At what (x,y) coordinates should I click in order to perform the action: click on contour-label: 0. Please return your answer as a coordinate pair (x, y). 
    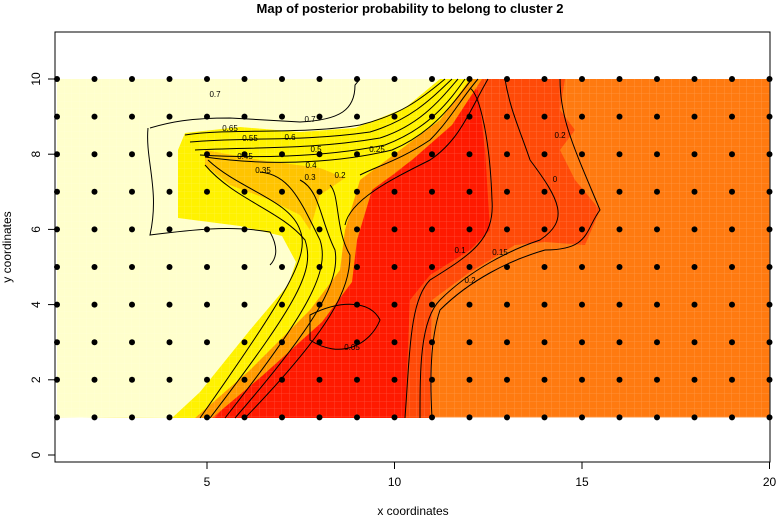
    Looking at the image, I should click on (555, 179).